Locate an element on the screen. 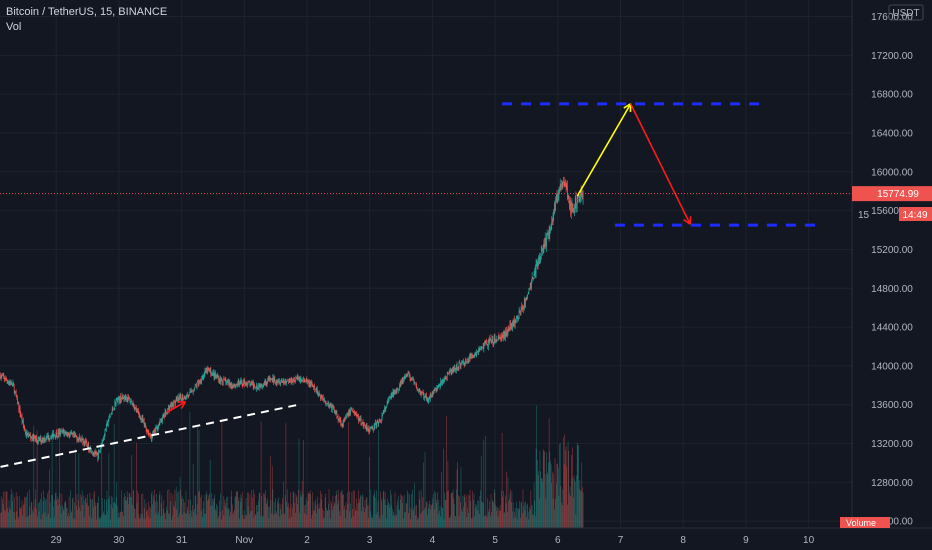 The image size is (932, 550). symbol-title: Bitcoin / TetherUS, 15, BINANCE is located at coordinates (87, 12).